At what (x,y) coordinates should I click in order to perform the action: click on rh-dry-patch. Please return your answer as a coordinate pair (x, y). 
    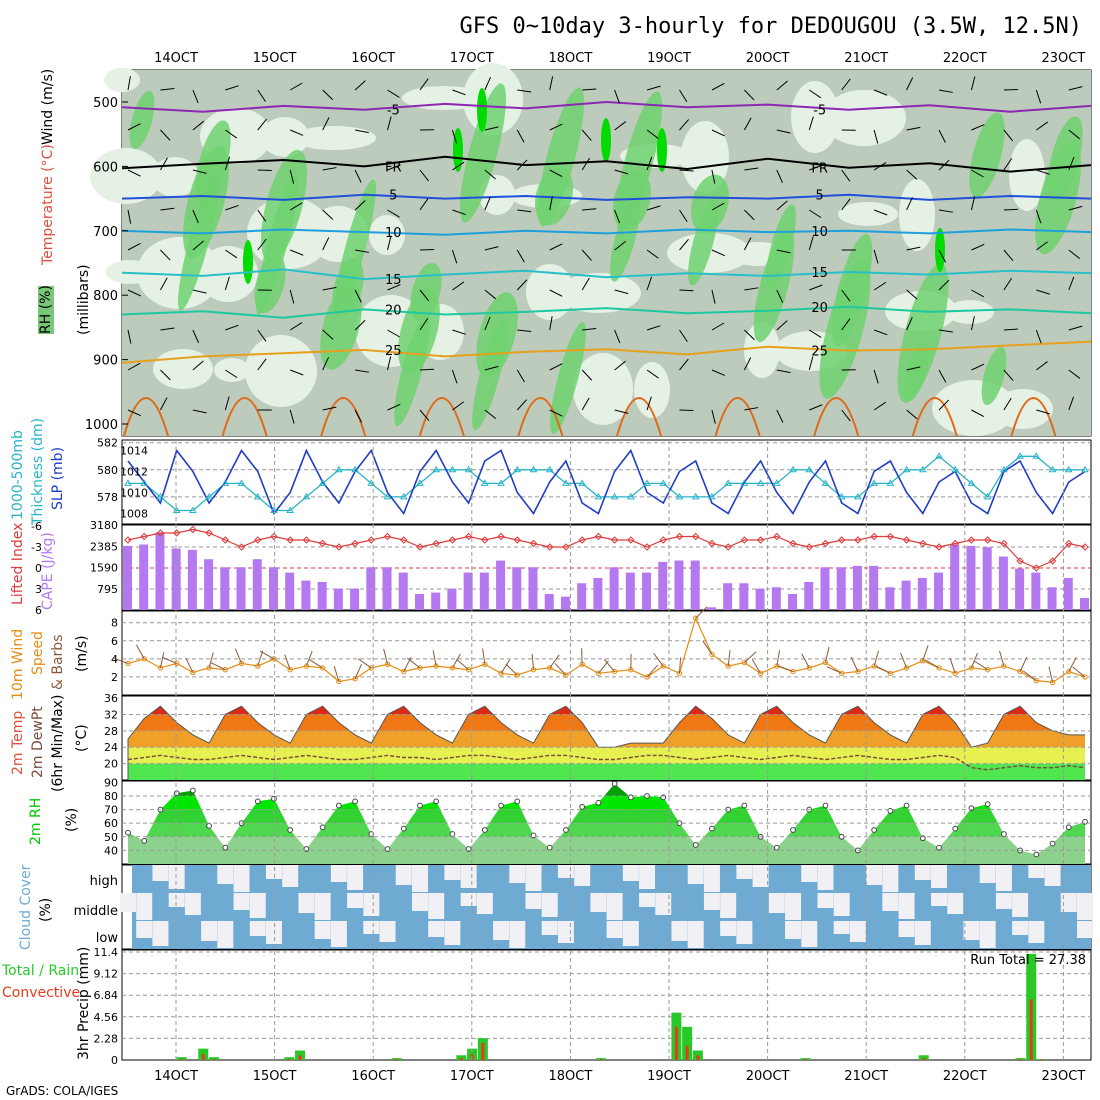
    Looking at the image, I should click on (603, 389).